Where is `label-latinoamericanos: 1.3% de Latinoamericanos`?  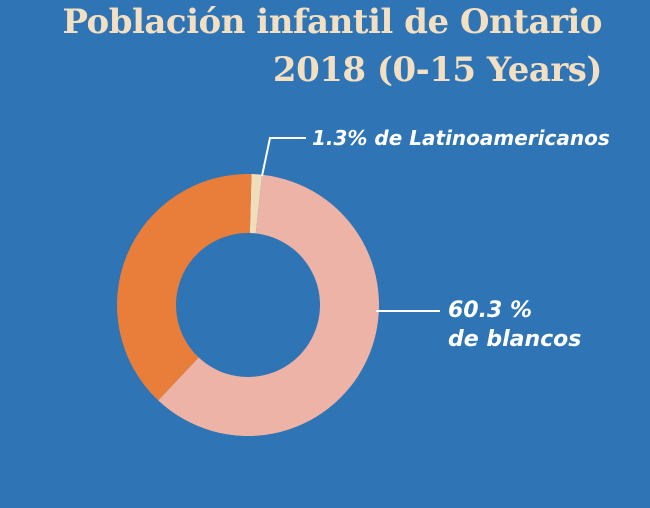 label-latinoamericanos: 1.3% de Latinoamericanos is located at coordinates (461, 138).